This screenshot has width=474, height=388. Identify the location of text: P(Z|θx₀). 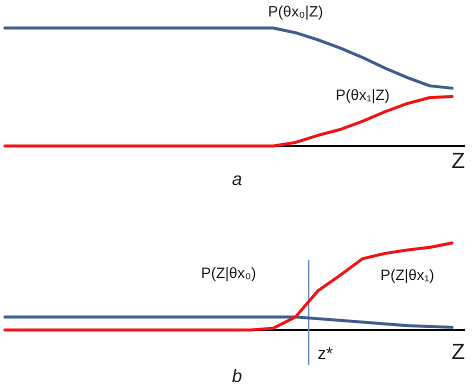
(228, 273).